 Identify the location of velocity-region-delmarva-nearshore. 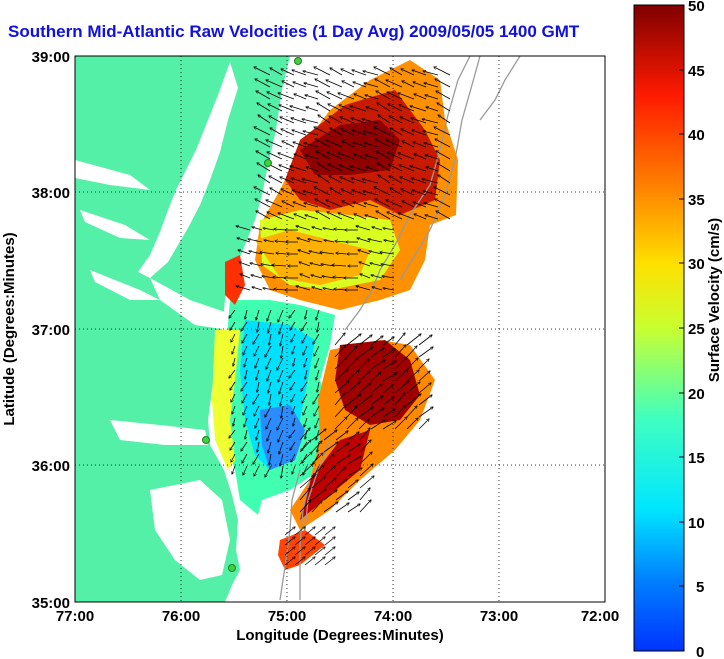
(235, 280).